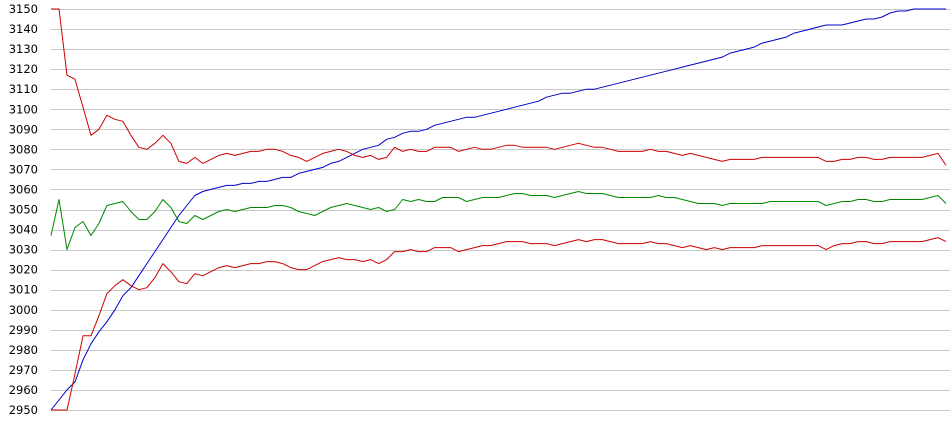  What do you see at coordinates (23, 270) in the screenshot?
I see `y-tick-label: 3020` at bounding box center [23, 270].